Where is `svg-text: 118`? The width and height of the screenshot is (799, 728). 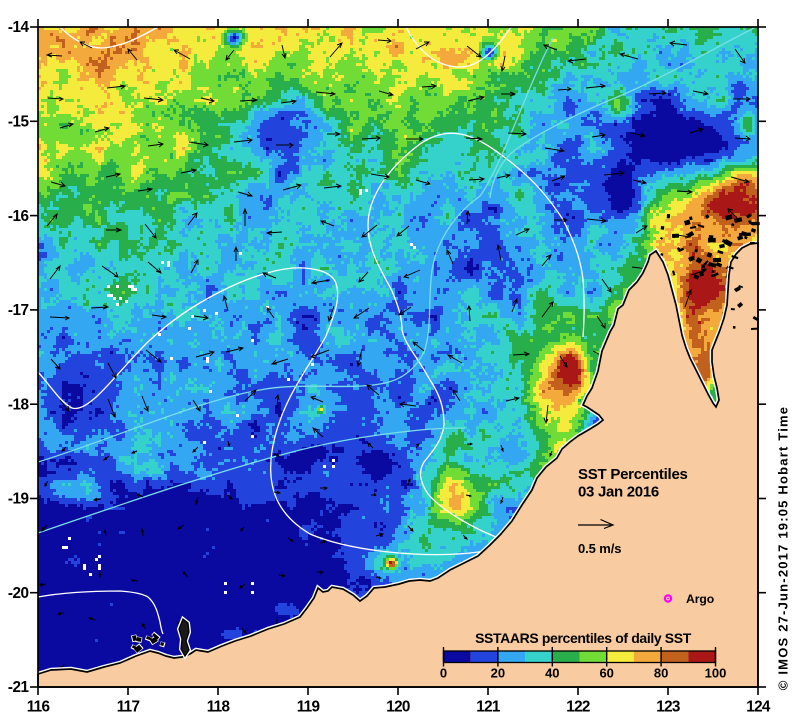
svg-text: 118 is located at coordinates (219, 707).